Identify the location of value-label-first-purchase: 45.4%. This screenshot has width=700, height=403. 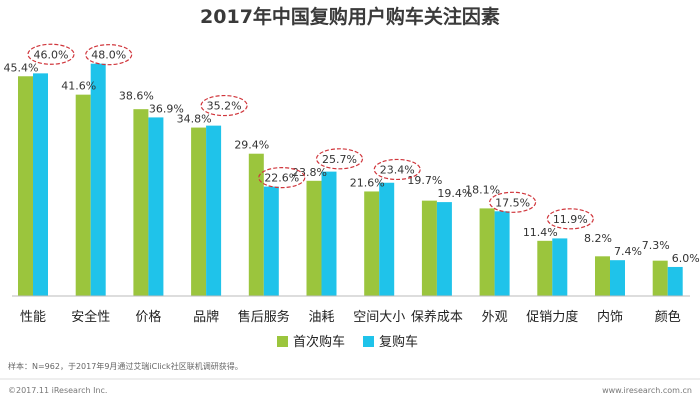
(21, 67).